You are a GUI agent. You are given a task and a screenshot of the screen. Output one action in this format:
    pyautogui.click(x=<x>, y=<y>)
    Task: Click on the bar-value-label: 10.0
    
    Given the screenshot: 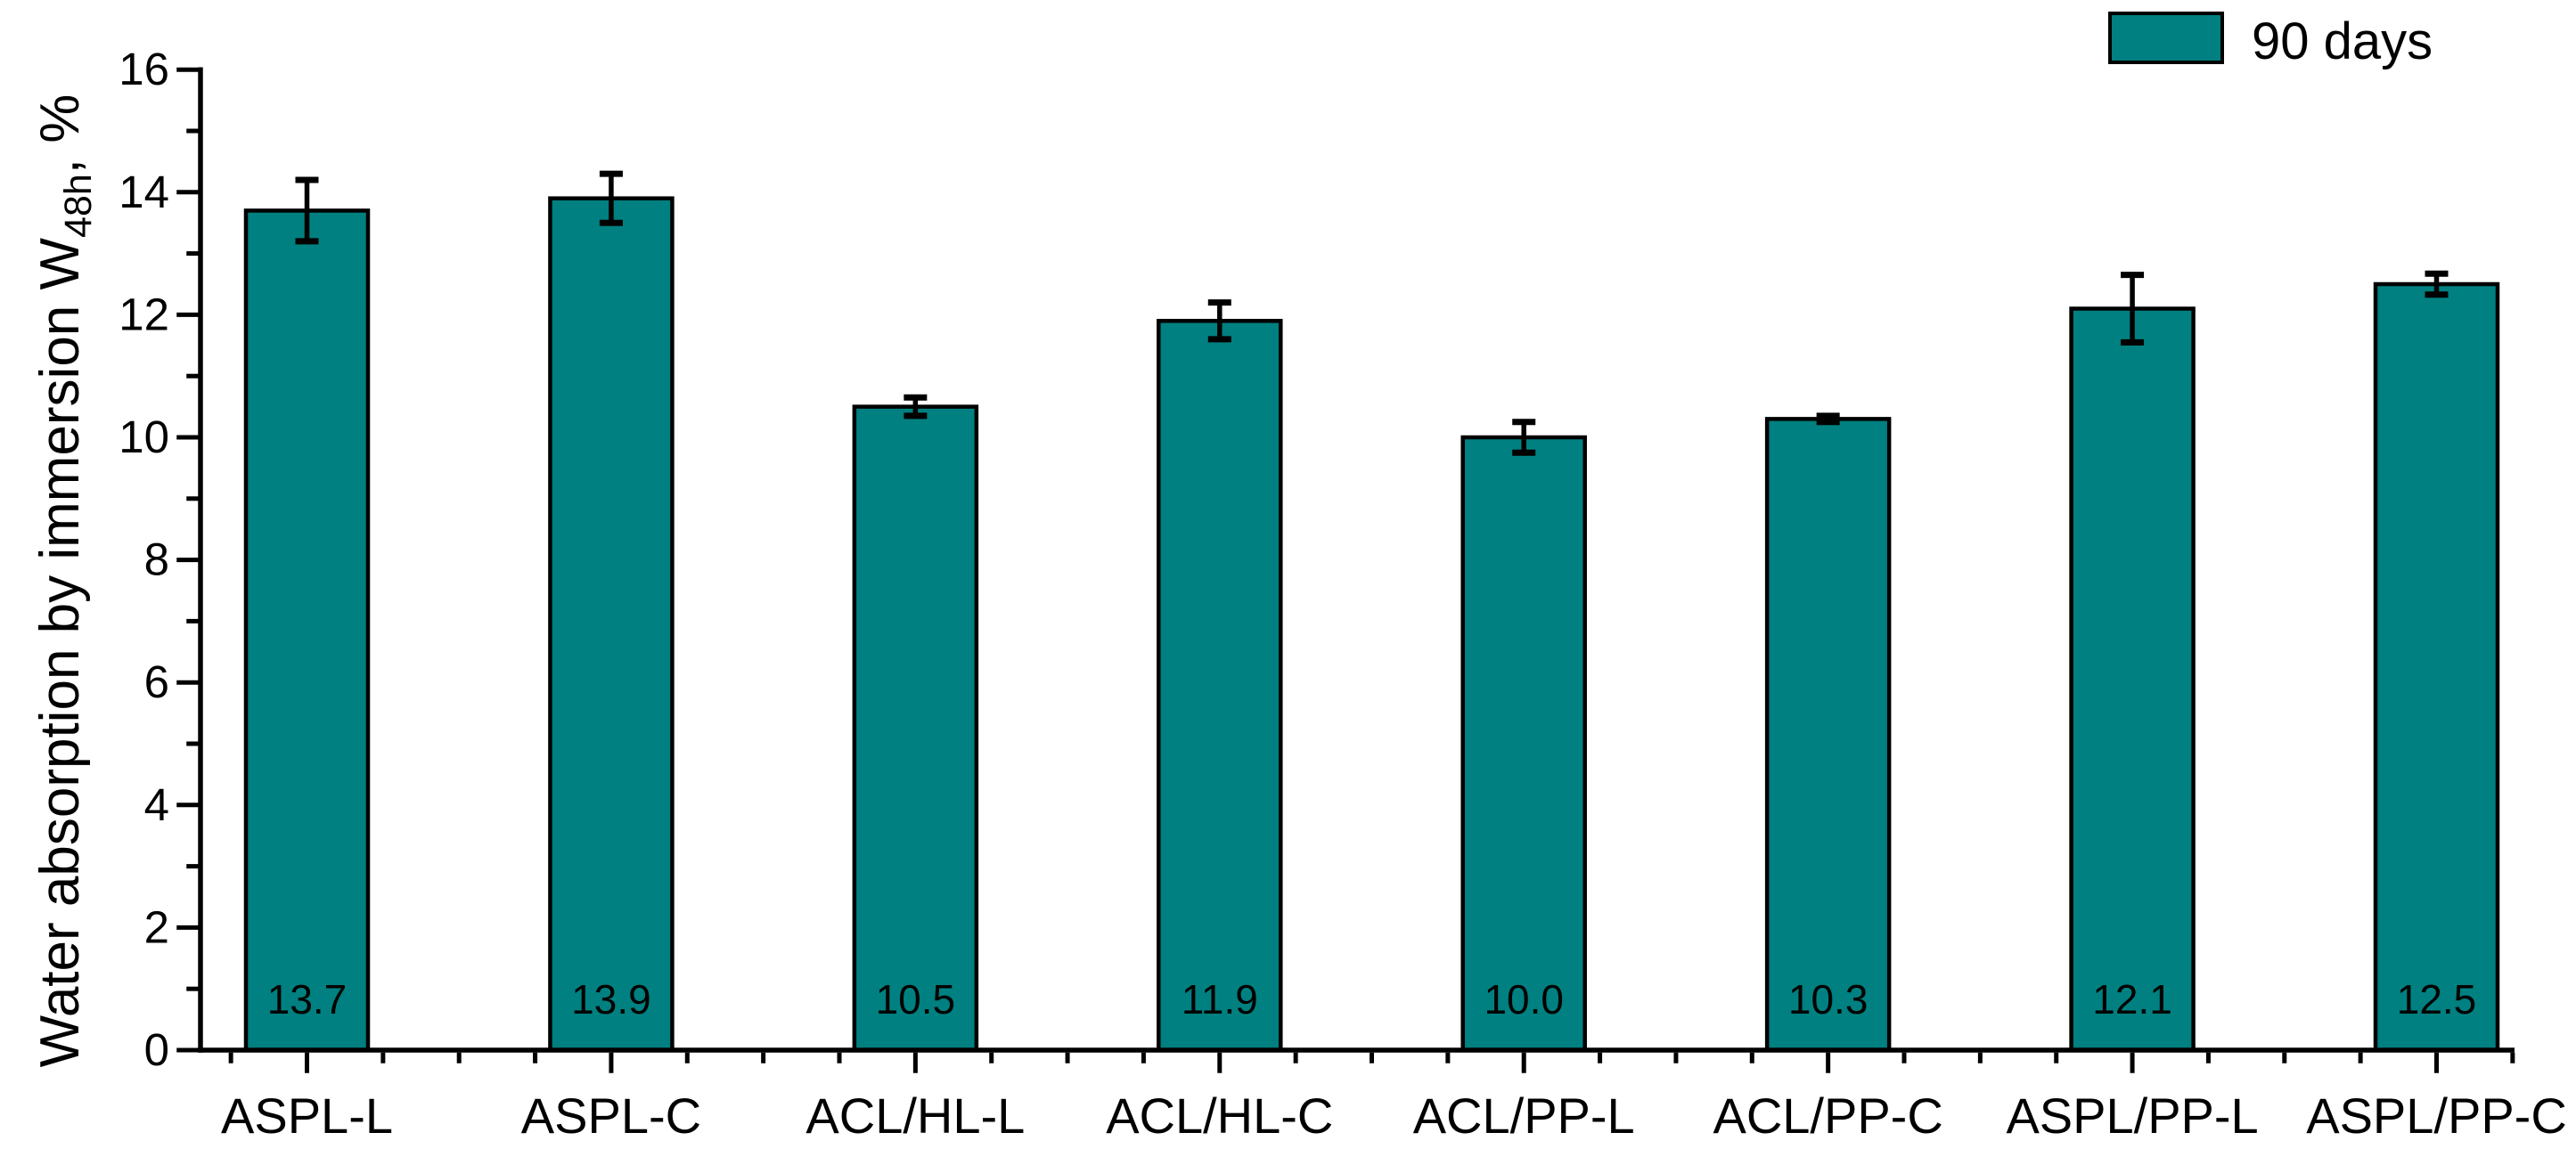 What is the action you would take?
    pyautogui.click(x=1524, y=1000)
    